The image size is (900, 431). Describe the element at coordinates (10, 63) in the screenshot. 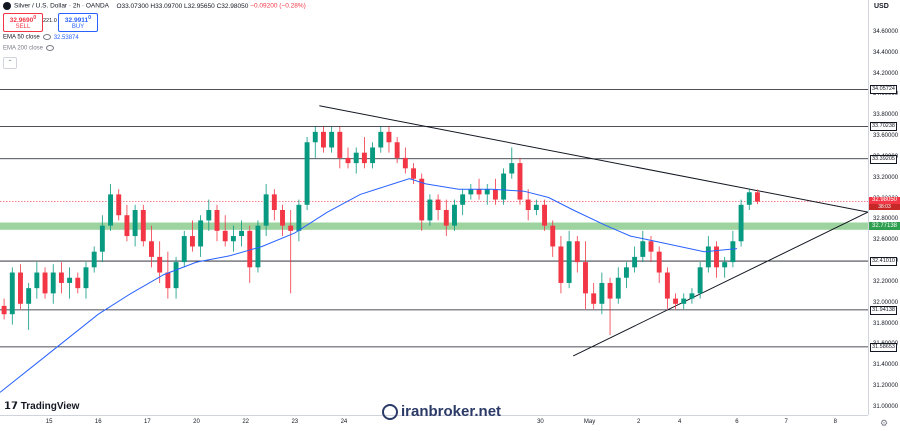

I see `collapse-legend-button: ⌃` at that location.